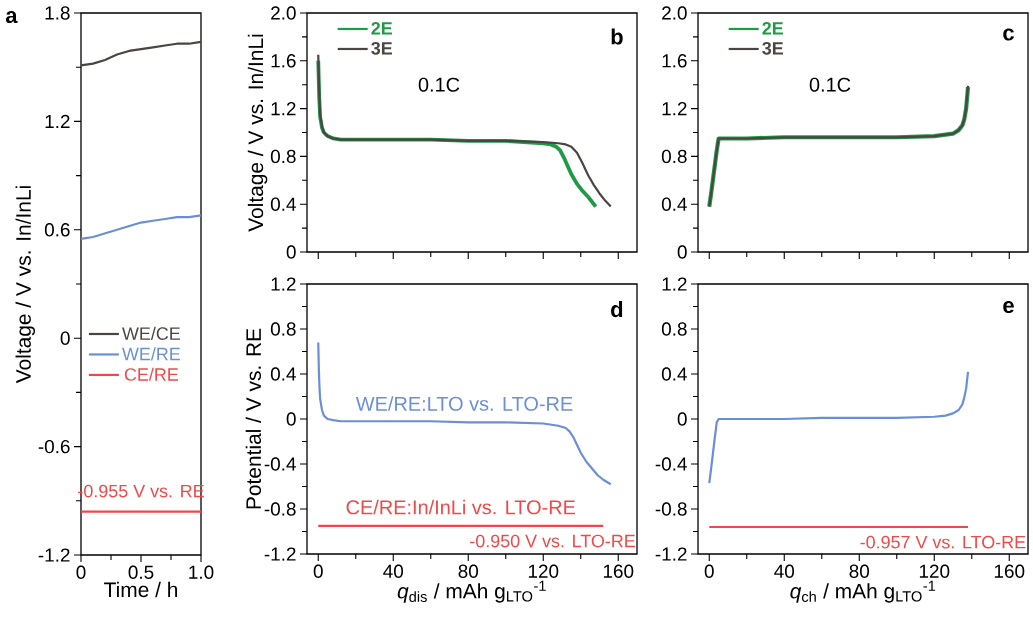  I want to click on series-label: WE/RE:LTO vs. LTO-RE, so click(464, 403).